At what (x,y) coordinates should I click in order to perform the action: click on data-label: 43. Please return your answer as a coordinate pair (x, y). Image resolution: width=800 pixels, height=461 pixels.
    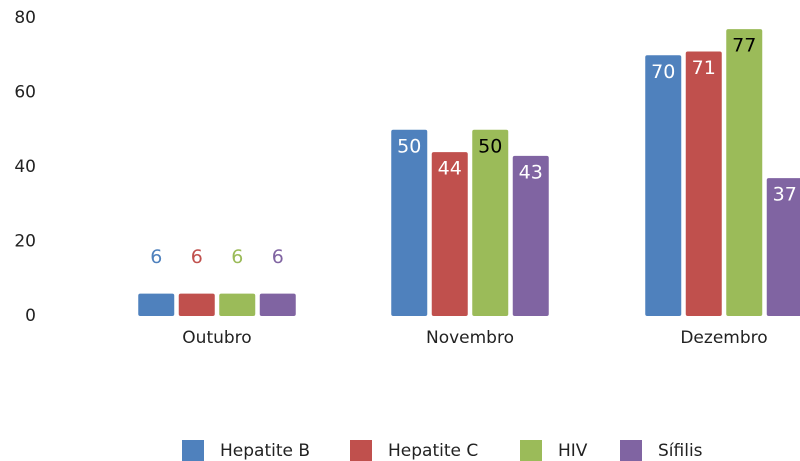
    Looking at the image, I should click on (531, 172).